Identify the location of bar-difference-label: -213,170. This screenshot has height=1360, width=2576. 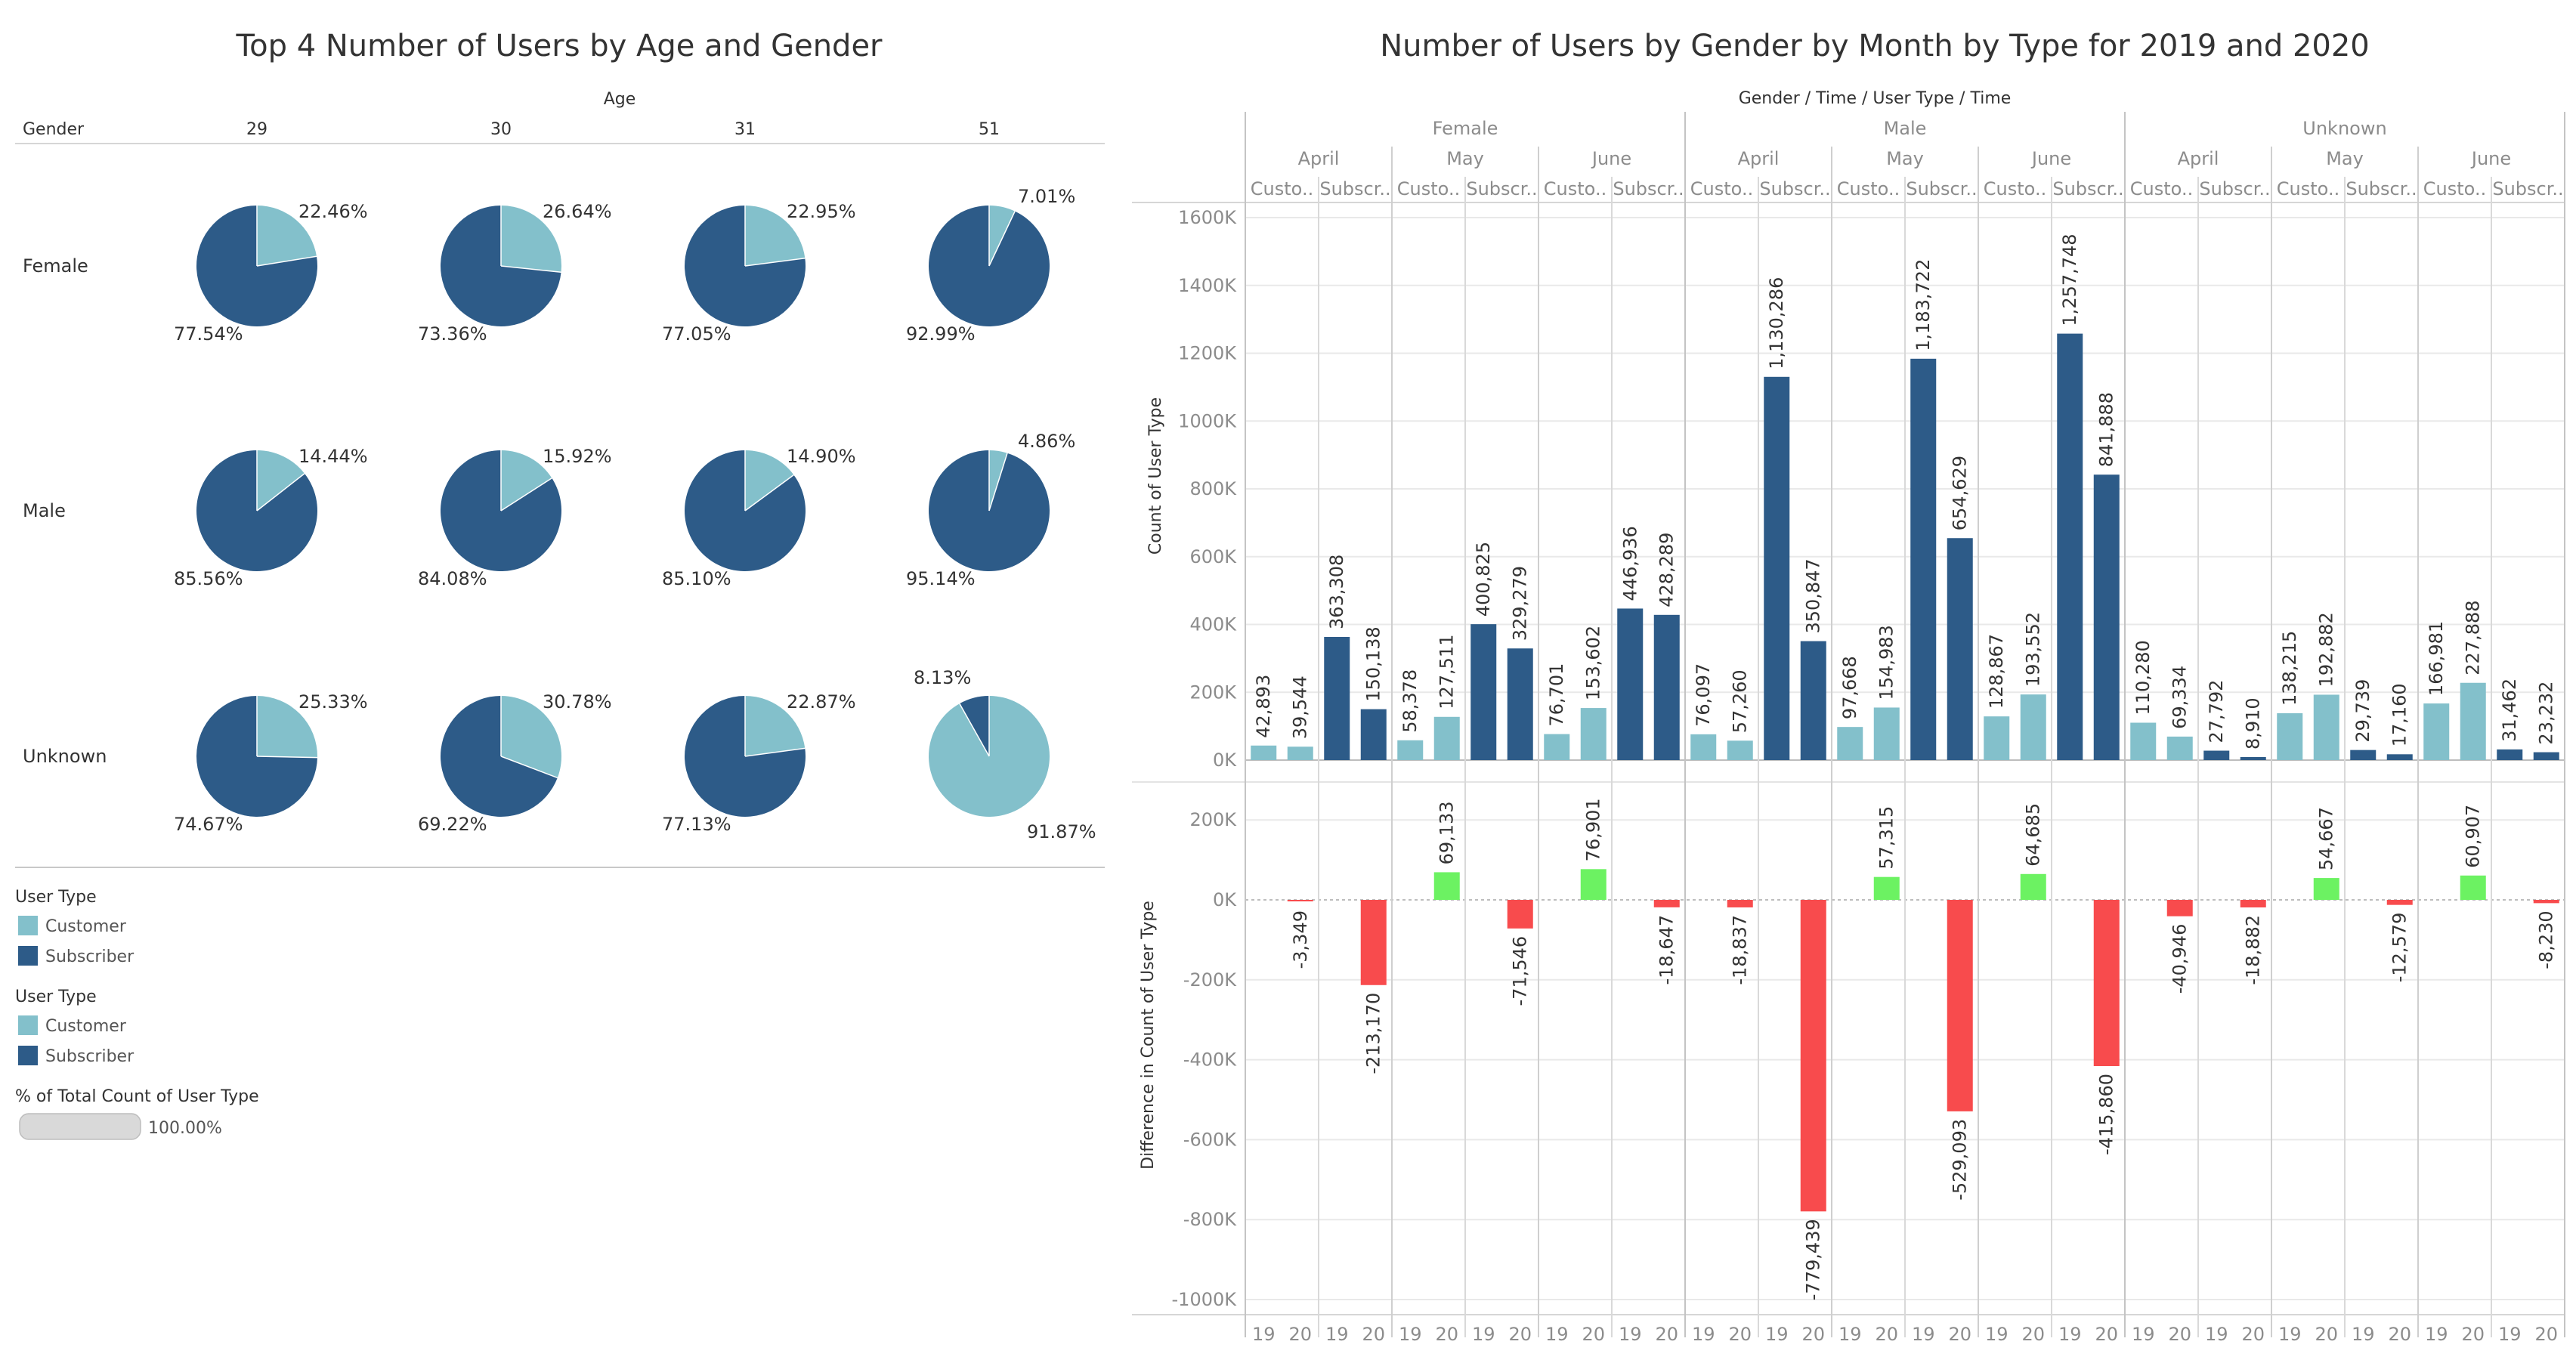
(1373, 1033).